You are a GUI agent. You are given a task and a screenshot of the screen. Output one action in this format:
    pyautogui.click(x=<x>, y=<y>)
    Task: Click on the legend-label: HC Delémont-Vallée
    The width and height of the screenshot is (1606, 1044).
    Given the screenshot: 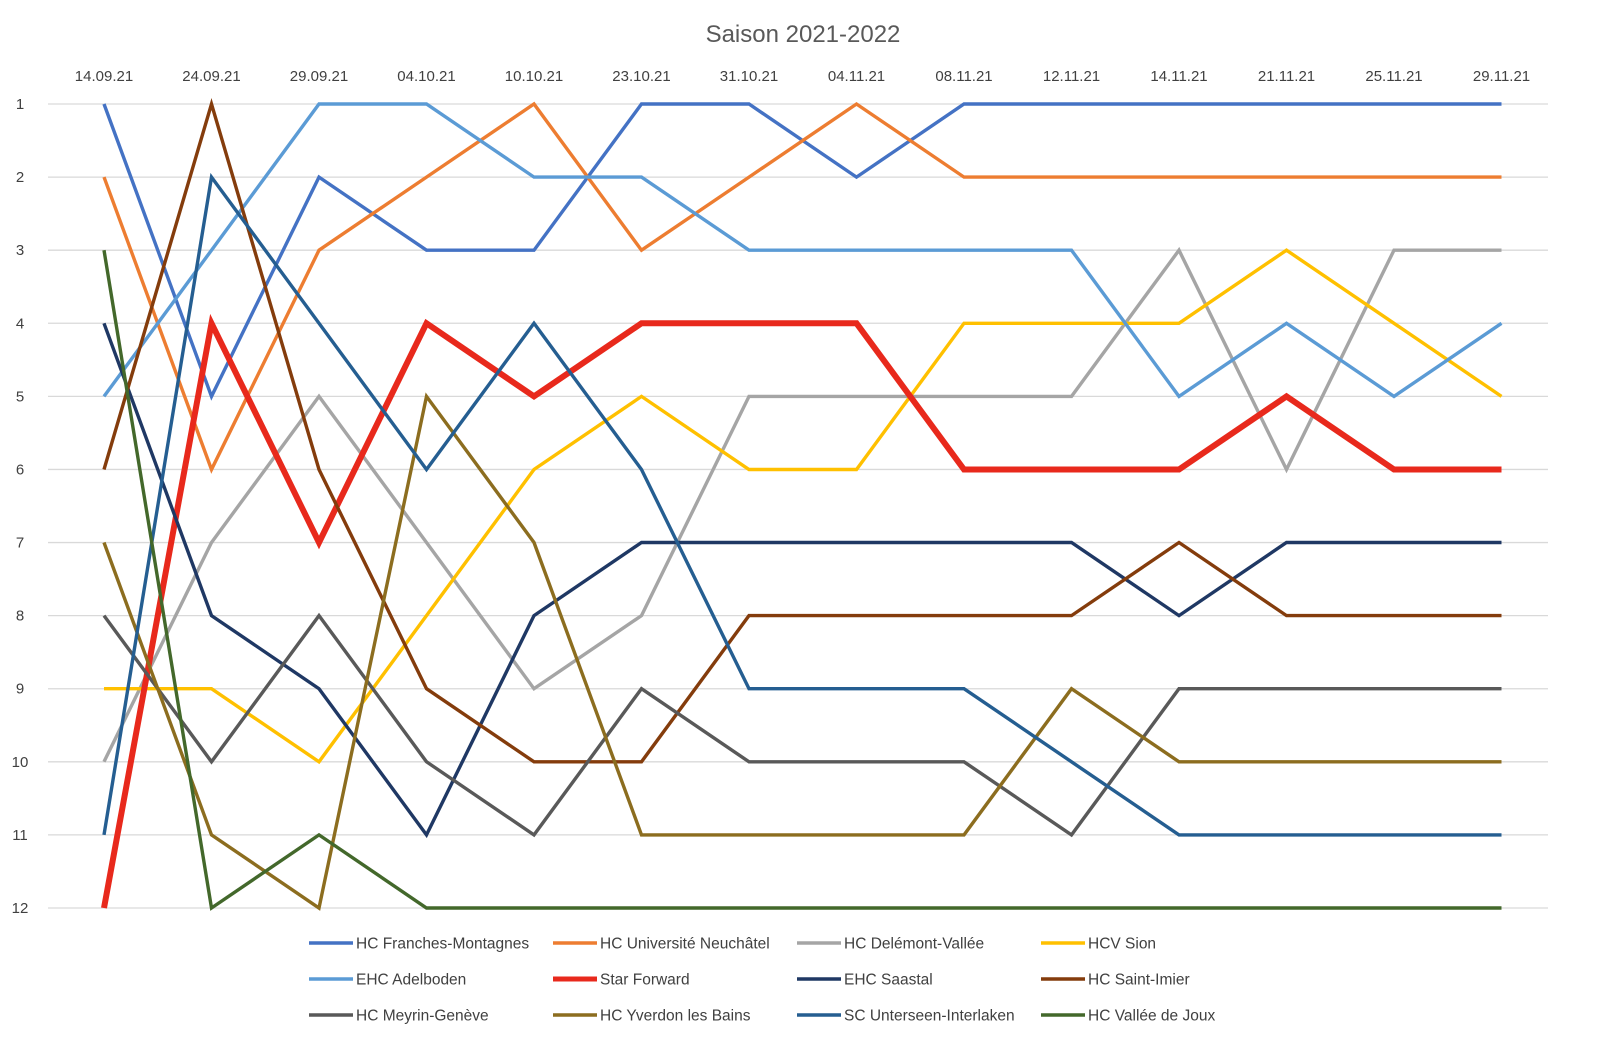 What is the action you would take?
    pyautogui.click(x=914, y=944)
    